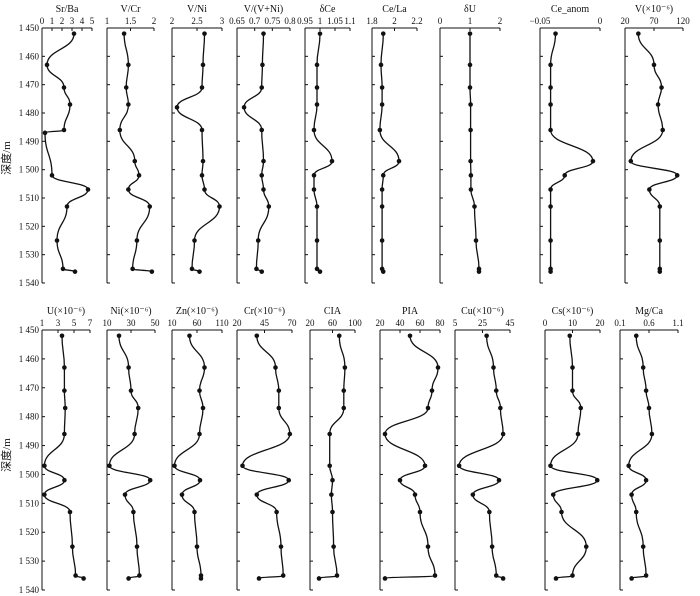 Image resolution: width=700 pixels, height=596 pixels. Describe the element at coordinates (29, 28) in the screenshot. I see `y-tick-label: 1 450` at that location.